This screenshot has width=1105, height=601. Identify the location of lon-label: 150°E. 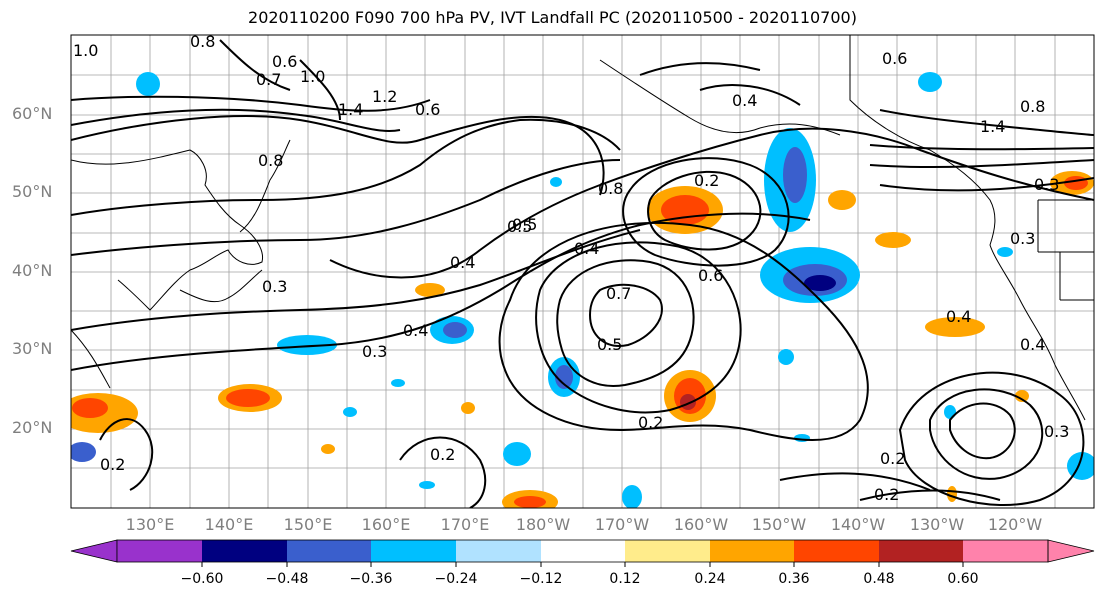
(308, 524).